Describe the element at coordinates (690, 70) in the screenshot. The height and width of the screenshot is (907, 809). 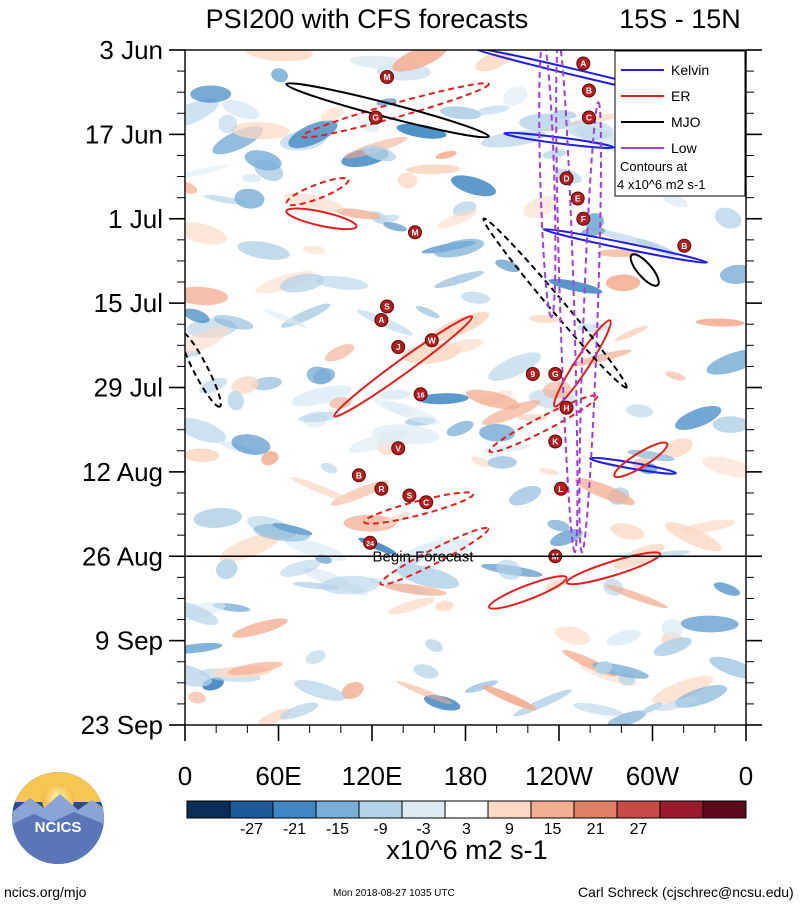
I see `legend-label: Kelvin` at that location.